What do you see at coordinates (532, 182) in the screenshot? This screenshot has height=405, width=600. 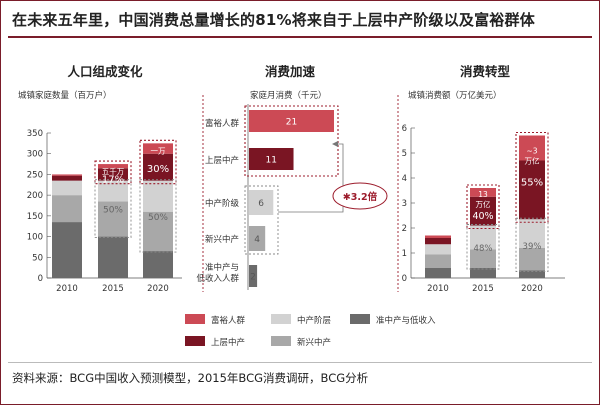 I see `annotation-share-upper: 55%` at bounding box center [532, 182].